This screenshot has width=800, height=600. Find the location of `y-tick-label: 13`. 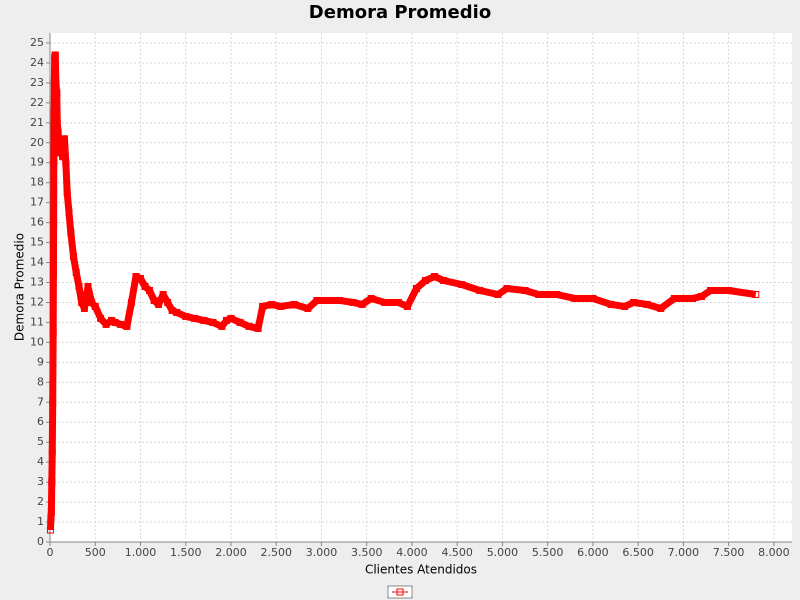

y-tick-label: 13 is located at coordinates (37, 282).